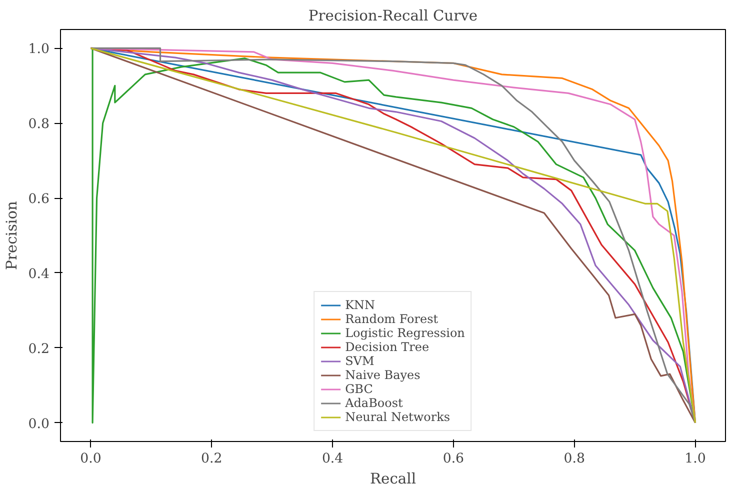  What do you see at coordinates (91, 459) in the screenshot?
I see `x-tick-label: 0.0` at bounding box center [91, 459].